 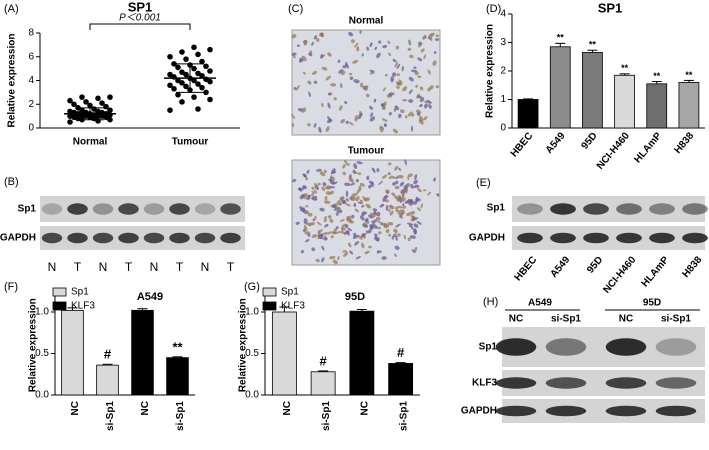 I want to click on x-tick-label: A549, so click(x=556, y=143).